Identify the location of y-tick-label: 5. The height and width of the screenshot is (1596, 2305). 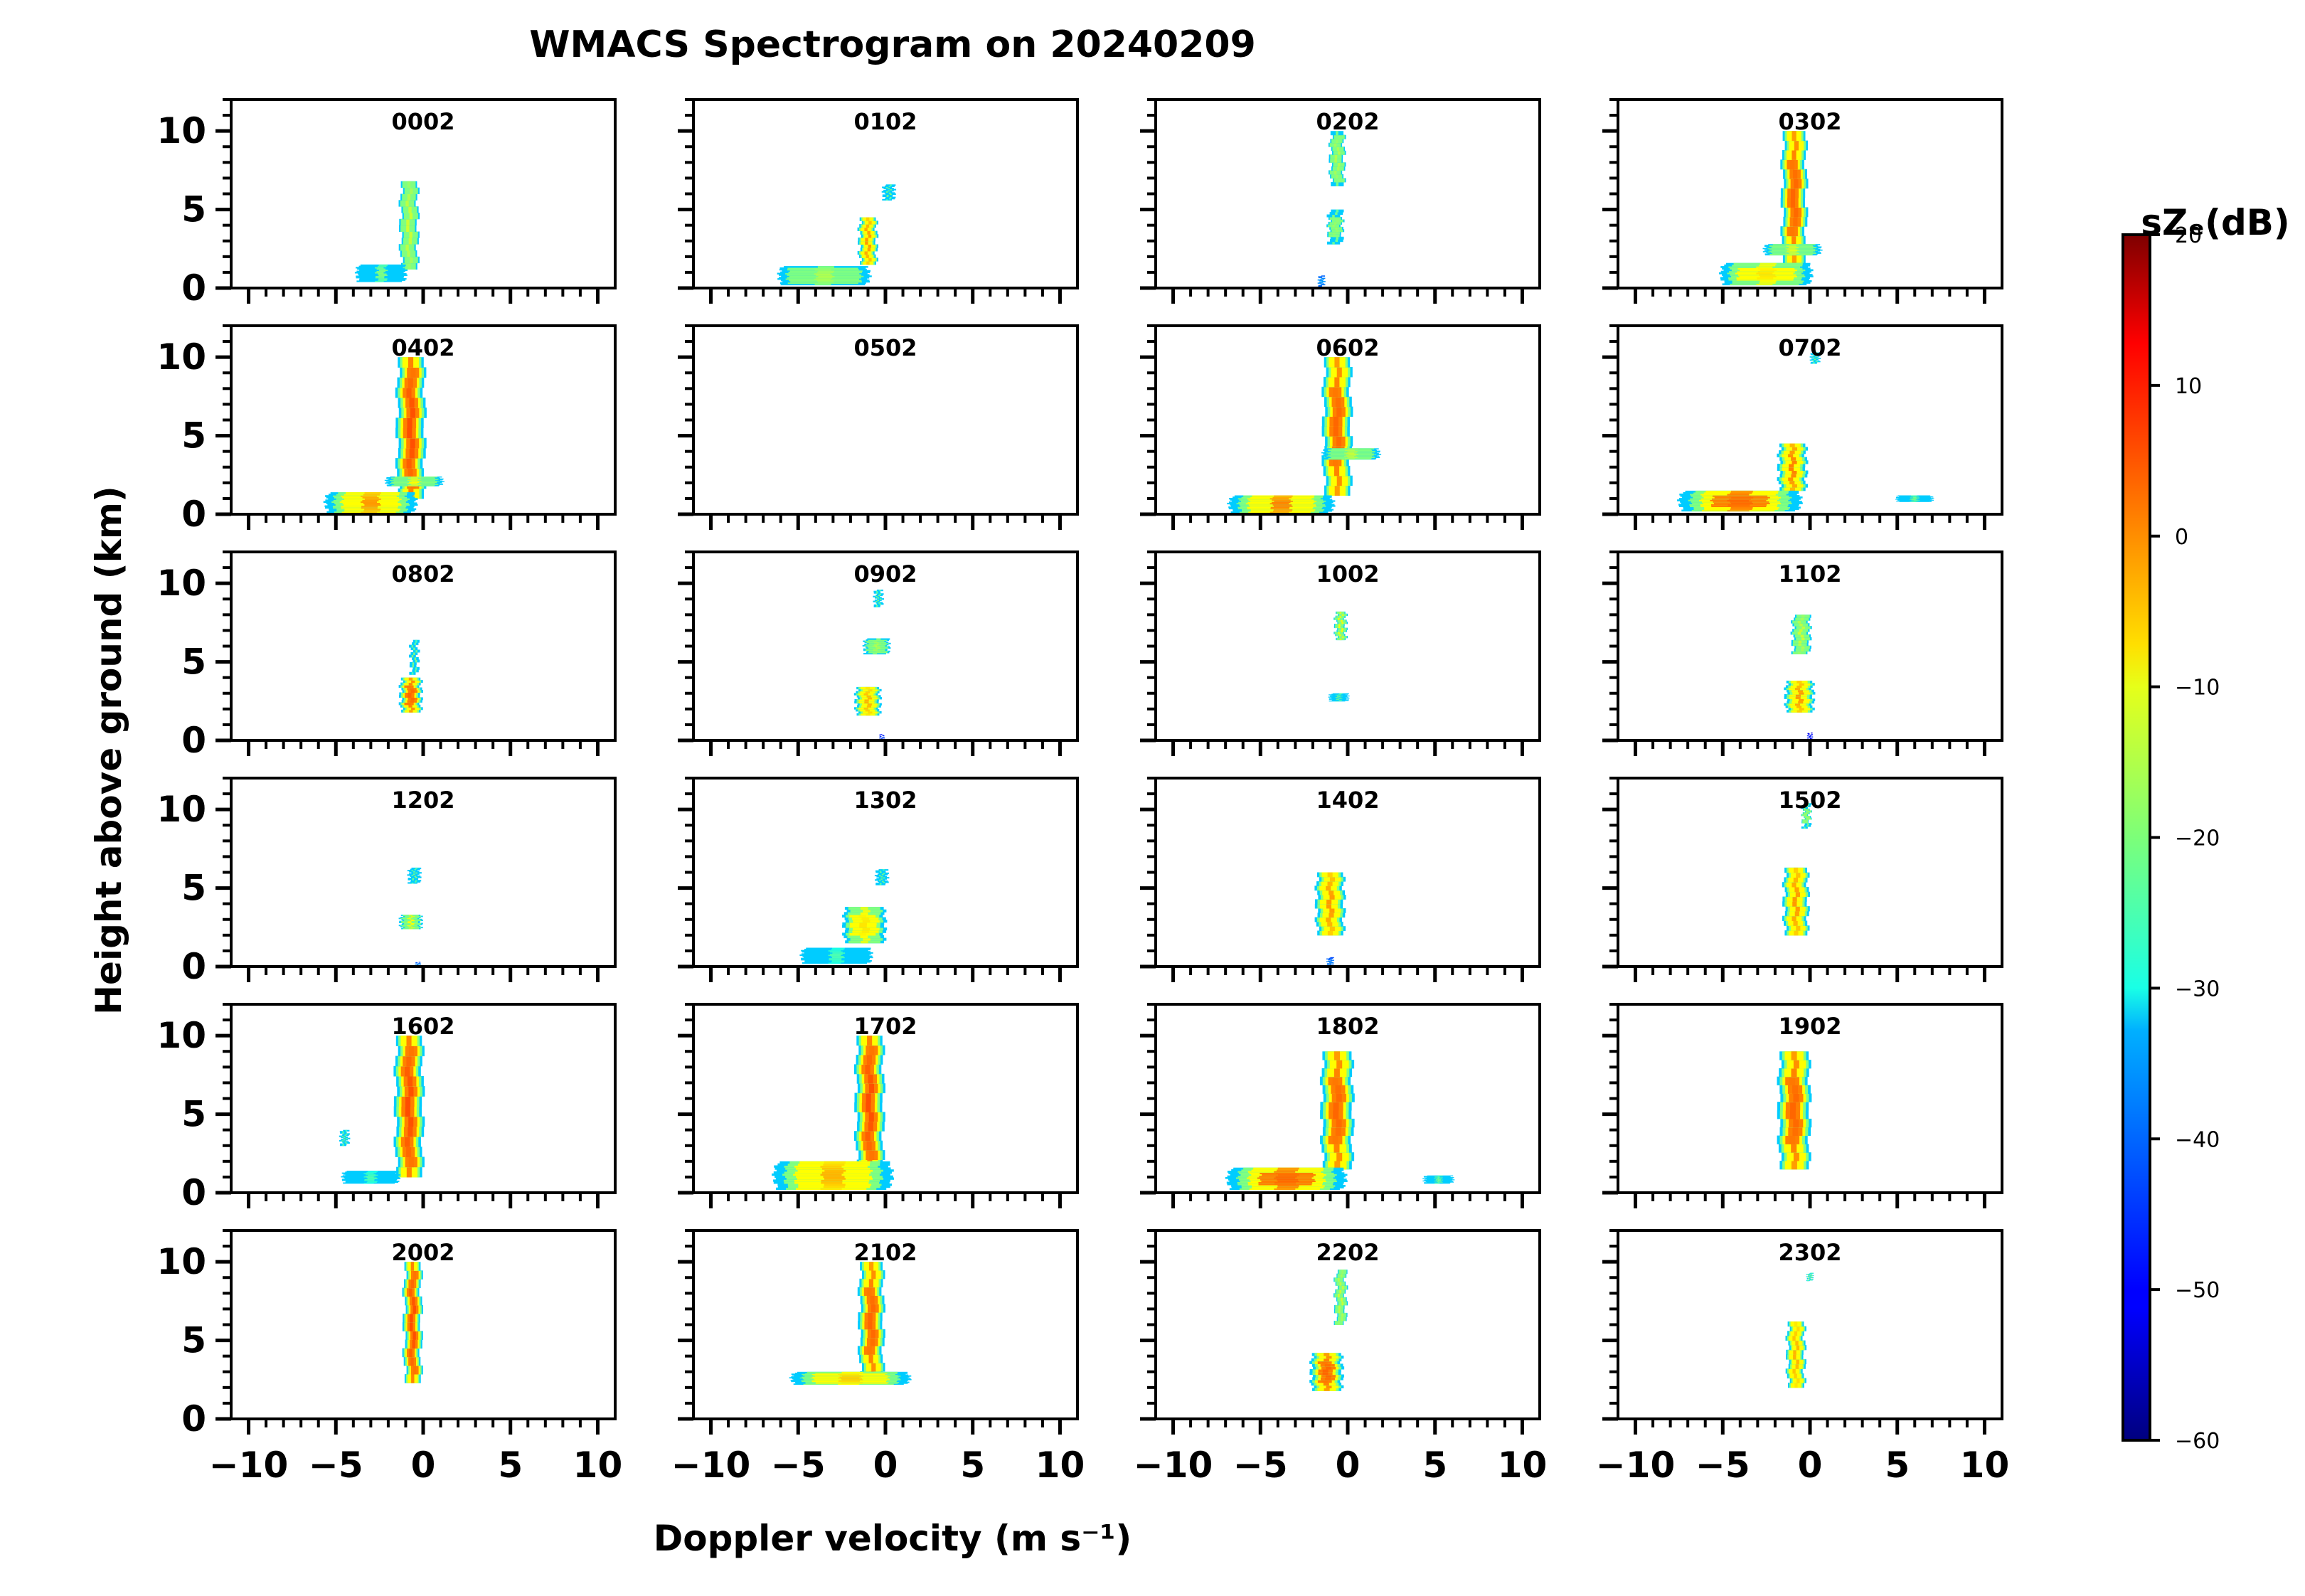
(193, 209).